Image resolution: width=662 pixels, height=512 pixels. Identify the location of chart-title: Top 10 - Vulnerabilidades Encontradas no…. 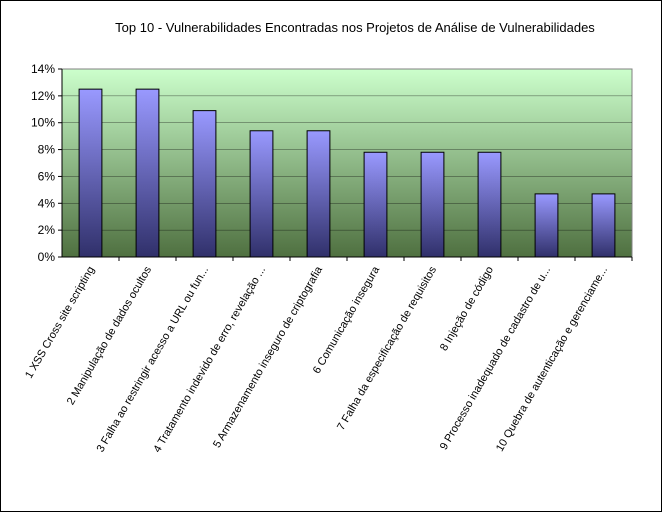
(355, 27).